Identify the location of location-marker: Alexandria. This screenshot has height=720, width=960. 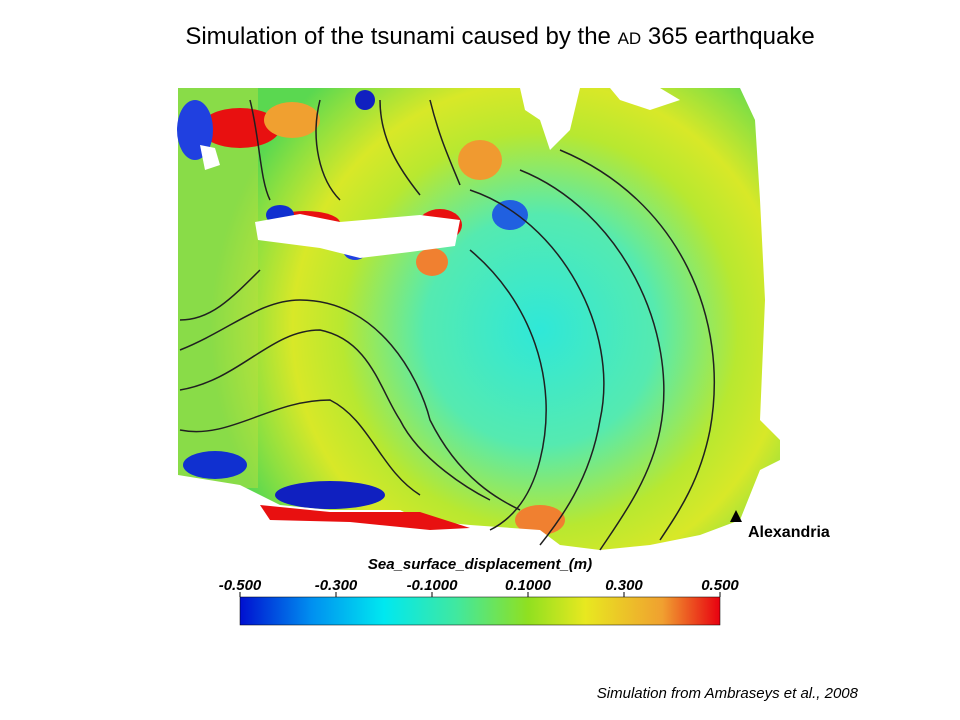
(780, 525).